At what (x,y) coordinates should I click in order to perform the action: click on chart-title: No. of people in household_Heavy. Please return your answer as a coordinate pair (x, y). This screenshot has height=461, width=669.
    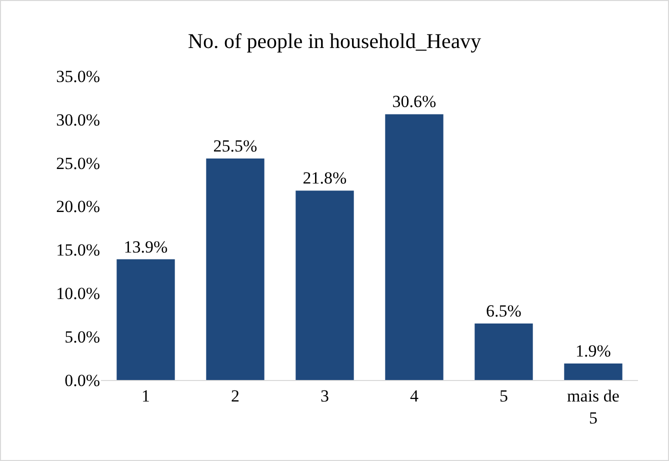
    Looking at the image, I should click on (335, 40).